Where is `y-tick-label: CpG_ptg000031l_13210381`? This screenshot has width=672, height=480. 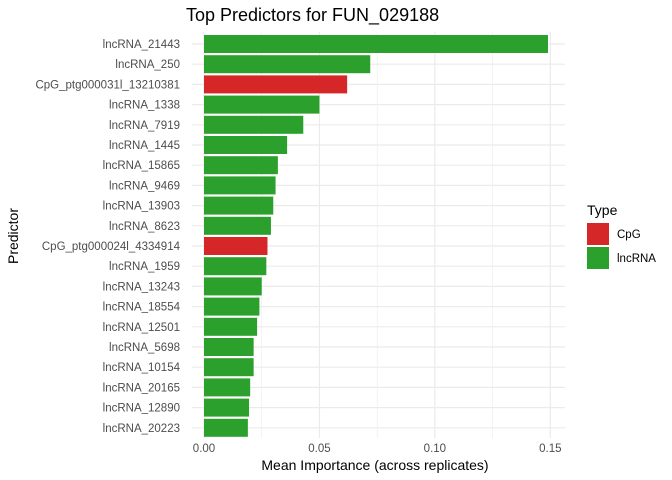
y-tick-label: CpG_ptg000031l_13210381 is located at coordinates (107, 85).